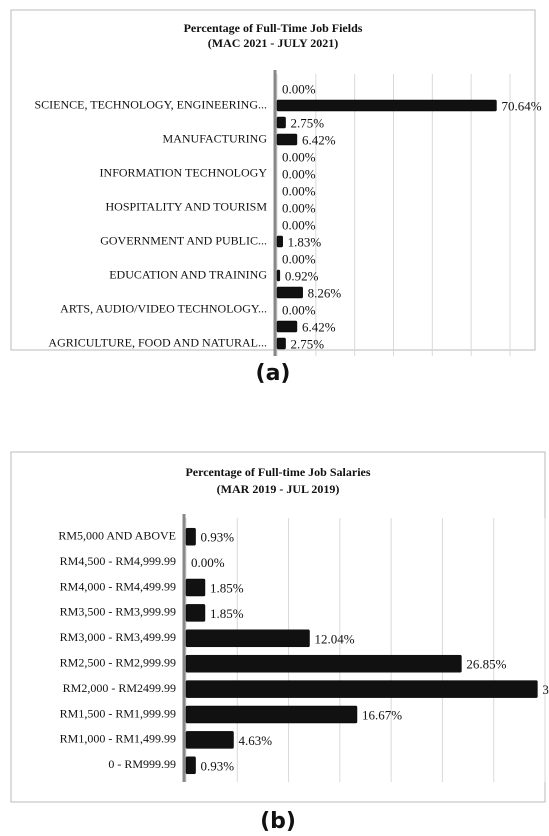 The image size is (549, 836). I want to click on value-label: 16.67%, so click(382, 714).